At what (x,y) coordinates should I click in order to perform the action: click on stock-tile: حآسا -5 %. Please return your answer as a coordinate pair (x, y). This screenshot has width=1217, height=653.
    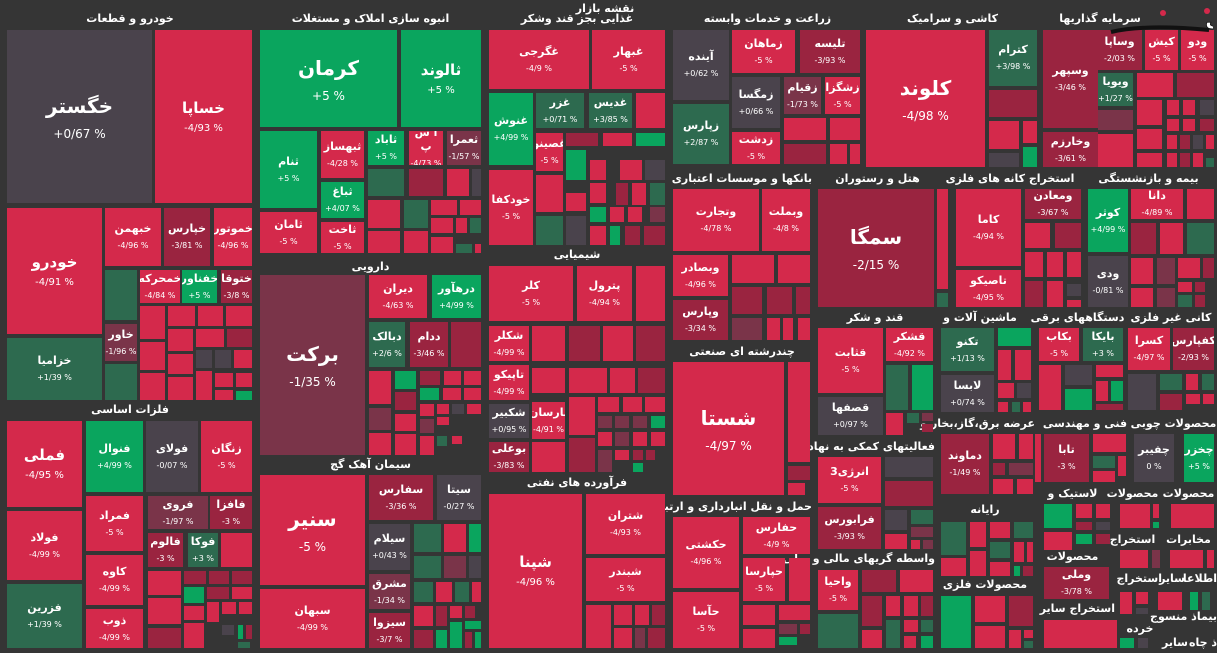
    Looking at the image, I should click on (706, 620).